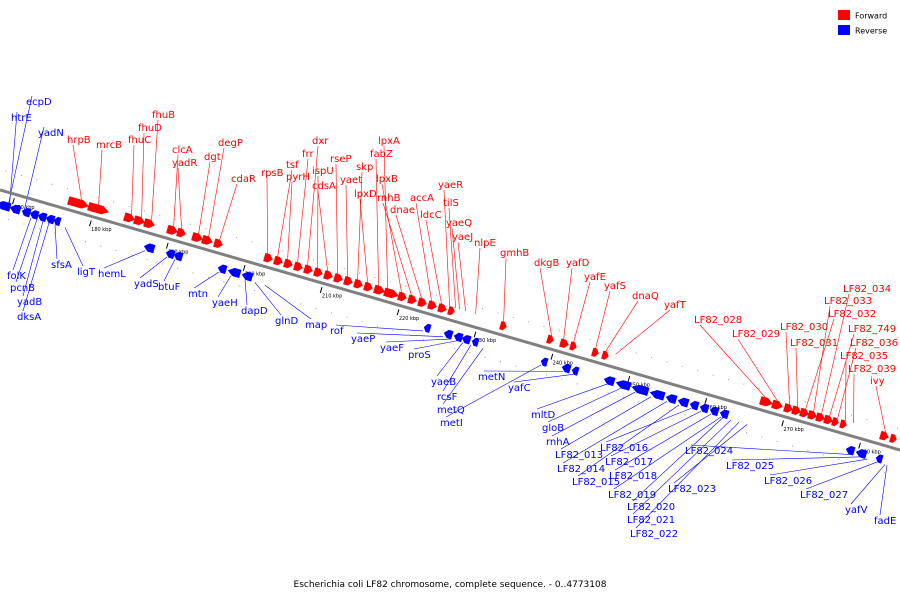 This screenshot has height=600, width=900. Describe the element at coordinates (856, 510) in the screenshot. I see `reverse-gene-label: yafV` at that location.